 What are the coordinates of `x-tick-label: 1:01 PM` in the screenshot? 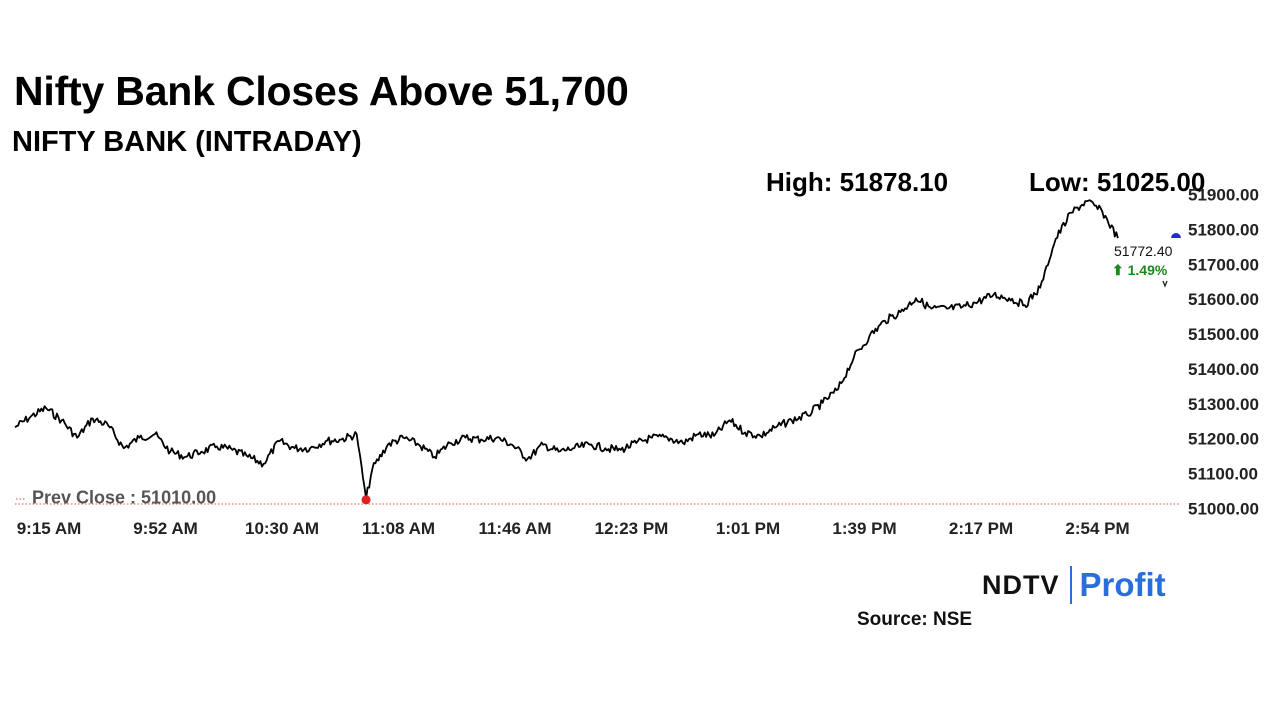 It's located at (748, 528).